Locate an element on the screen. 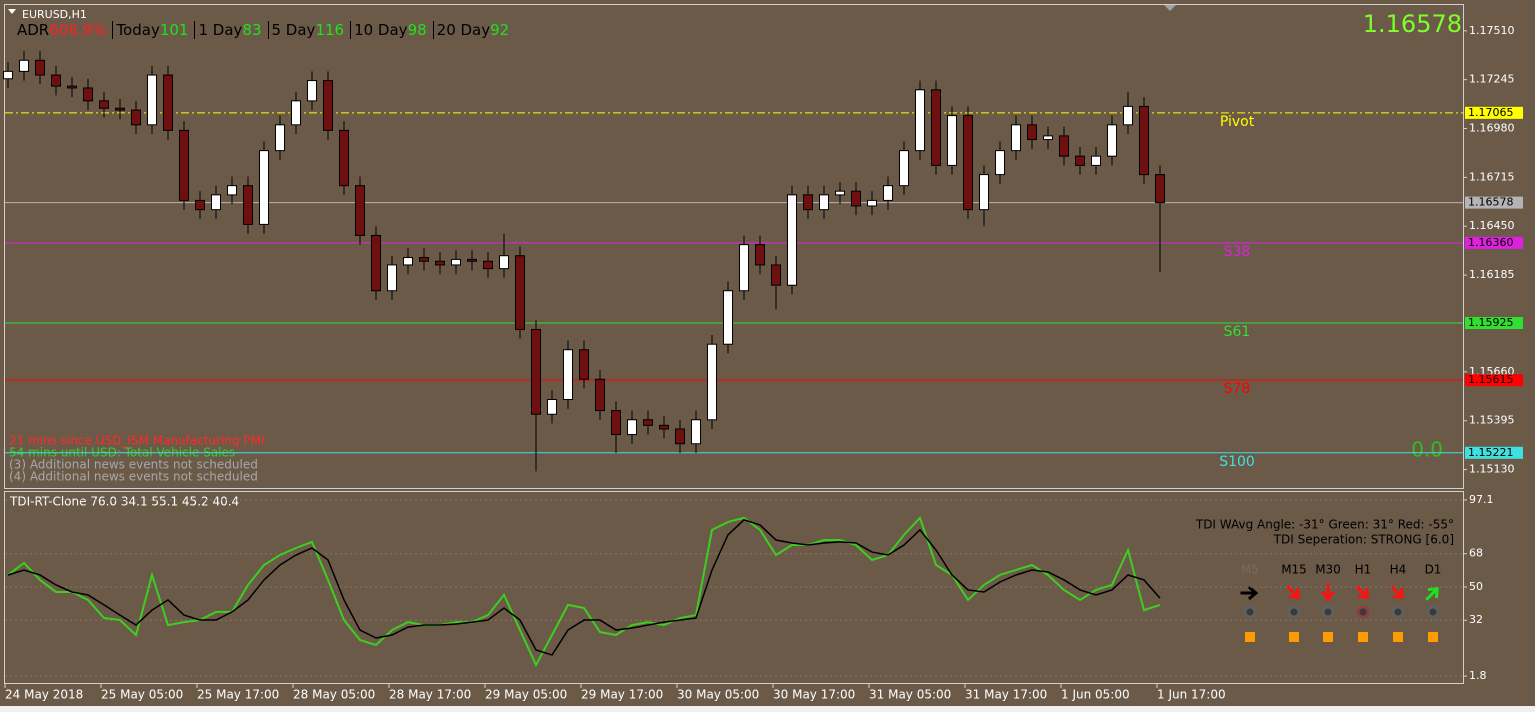 Image resolution: width=1535 pixels, height=712 pixels. y-tick-label: 68 is located at coordinates (1476, 553).